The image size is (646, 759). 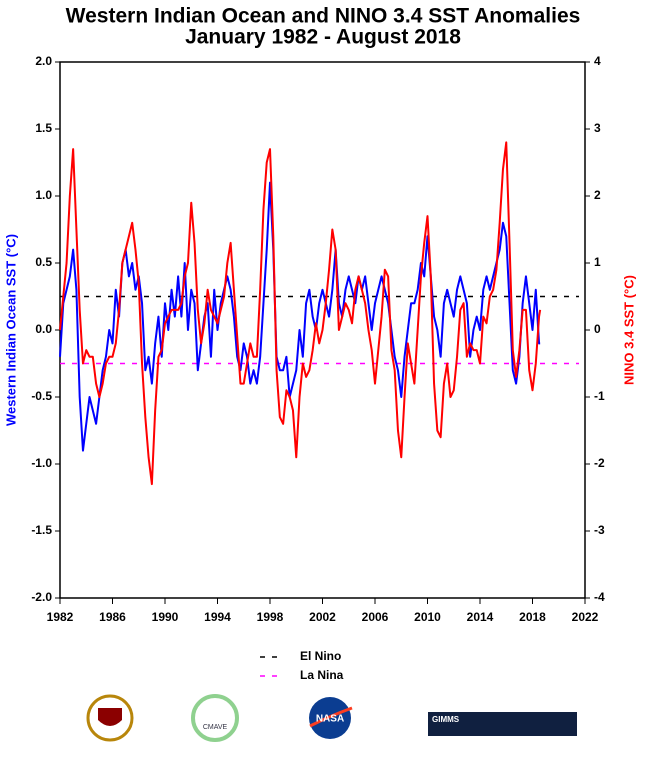 What do you see at coordinates (41, 463) in the screenshot?
I see `y-tick-label: -1.0` at bounding box center [41, 463].